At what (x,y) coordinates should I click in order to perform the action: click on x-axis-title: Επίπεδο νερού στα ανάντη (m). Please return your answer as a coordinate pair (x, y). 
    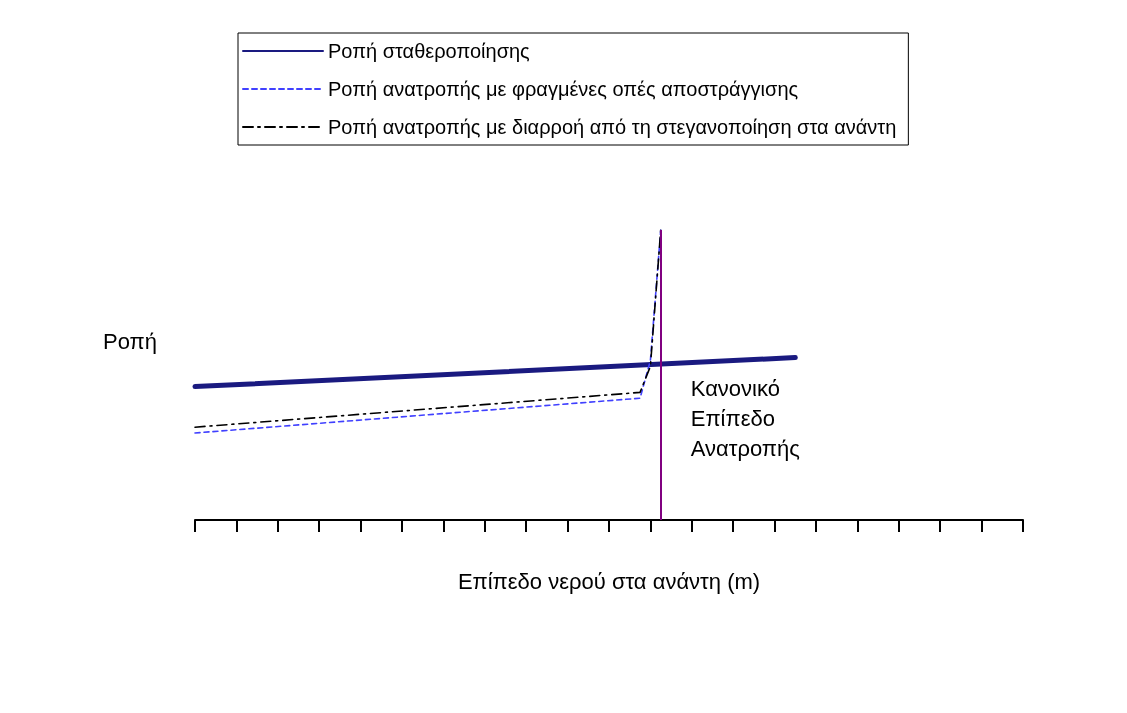
    Looking at the image, I should click on (609, 581).